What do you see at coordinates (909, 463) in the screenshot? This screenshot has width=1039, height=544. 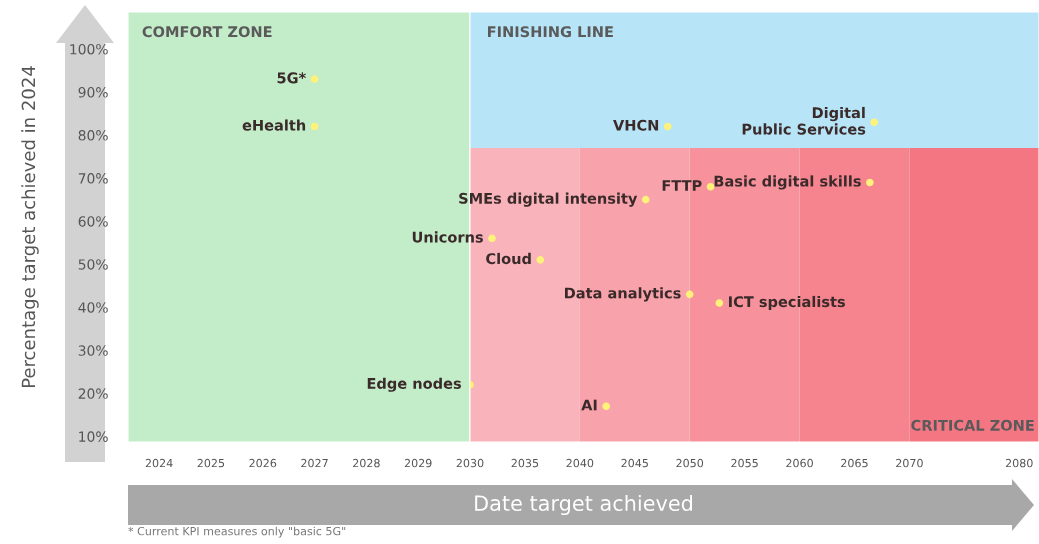 I see `x-tick-label: 2070` at bounding box center [909, 463].